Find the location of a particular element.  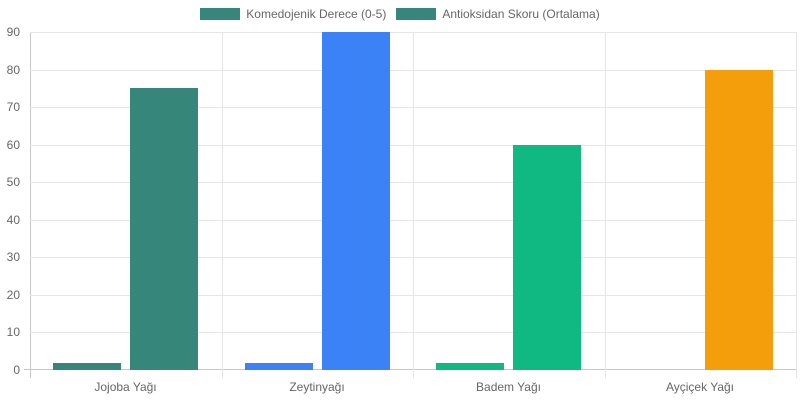

y-tick-label: 70 is located at coordinates (13, 107).